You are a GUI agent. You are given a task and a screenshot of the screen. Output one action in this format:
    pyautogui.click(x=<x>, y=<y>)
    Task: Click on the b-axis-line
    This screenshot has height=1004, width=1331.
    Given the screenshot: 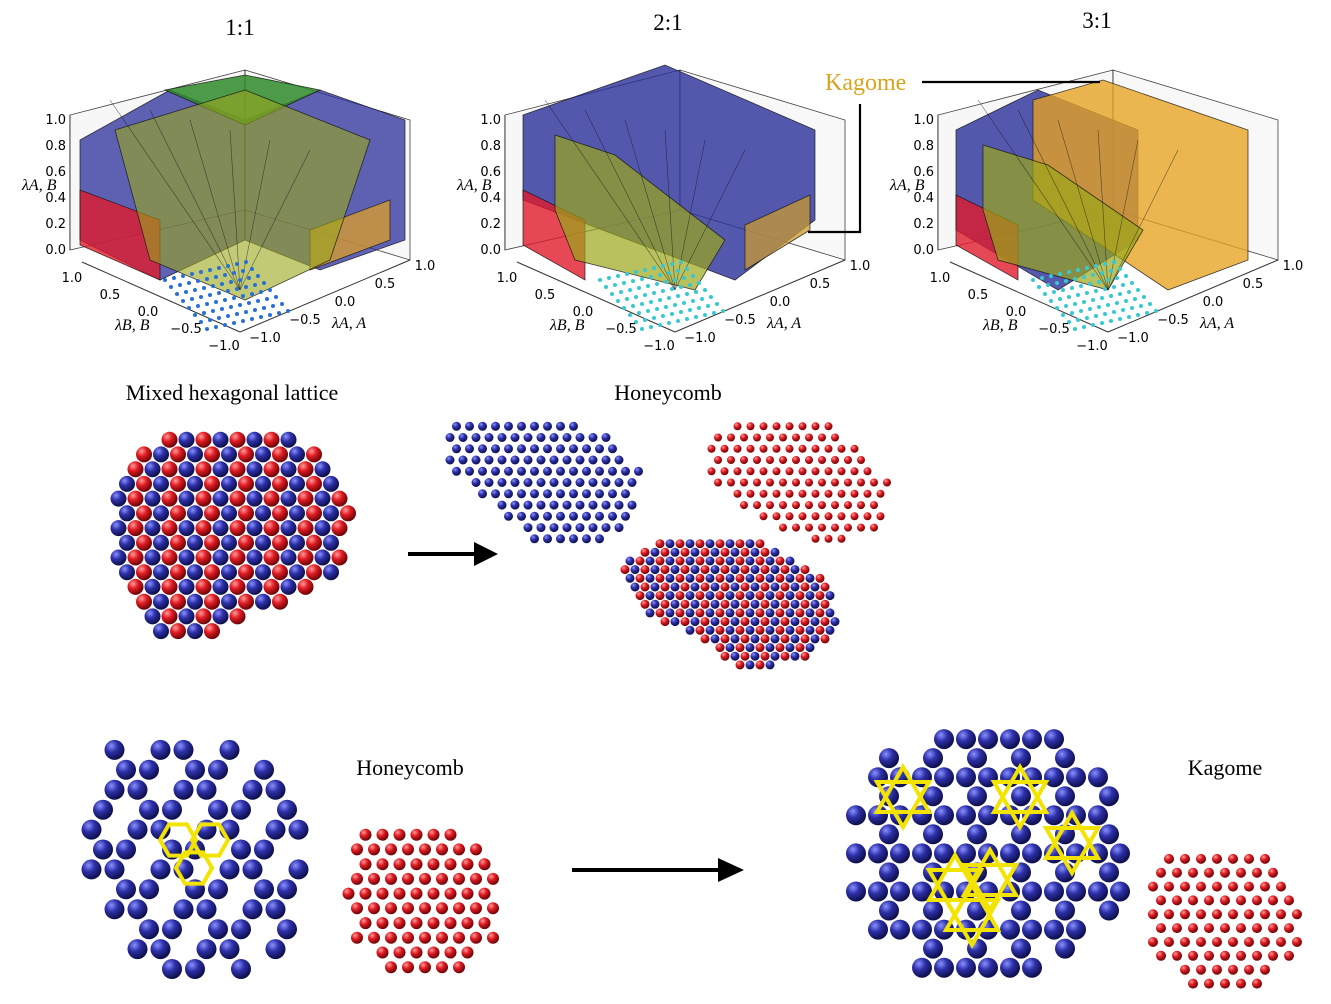 What is the action you would take?
    pyautogui.click(x=161, y=297)
    